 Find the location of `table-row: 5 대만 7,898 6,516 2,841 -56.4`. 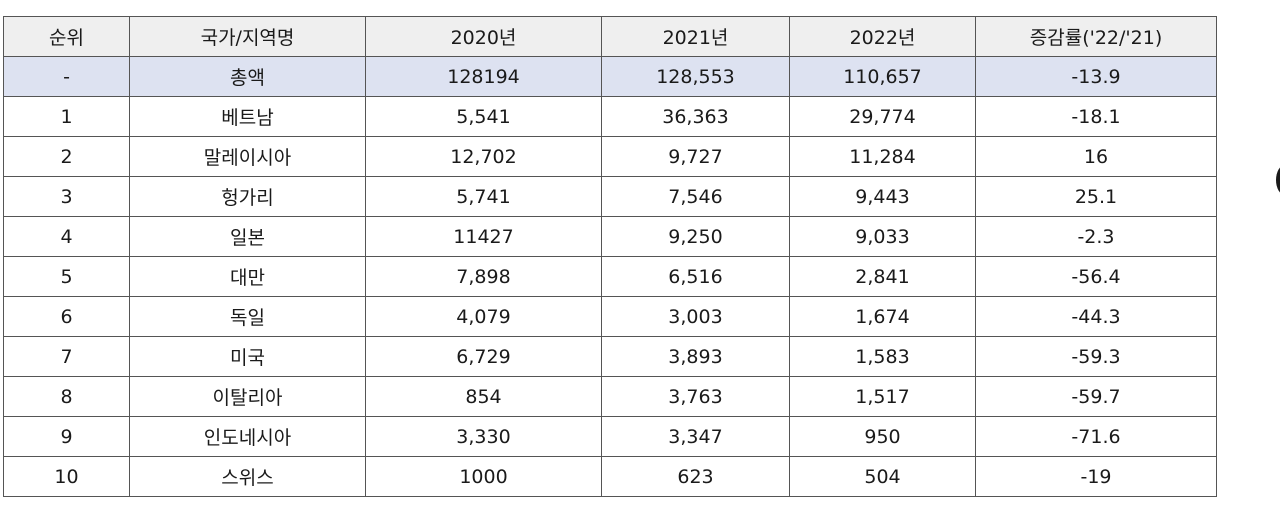

table-row: 5 대만 7,898 6,516 2,841 -56.4 is located at coordinates (610, 276).